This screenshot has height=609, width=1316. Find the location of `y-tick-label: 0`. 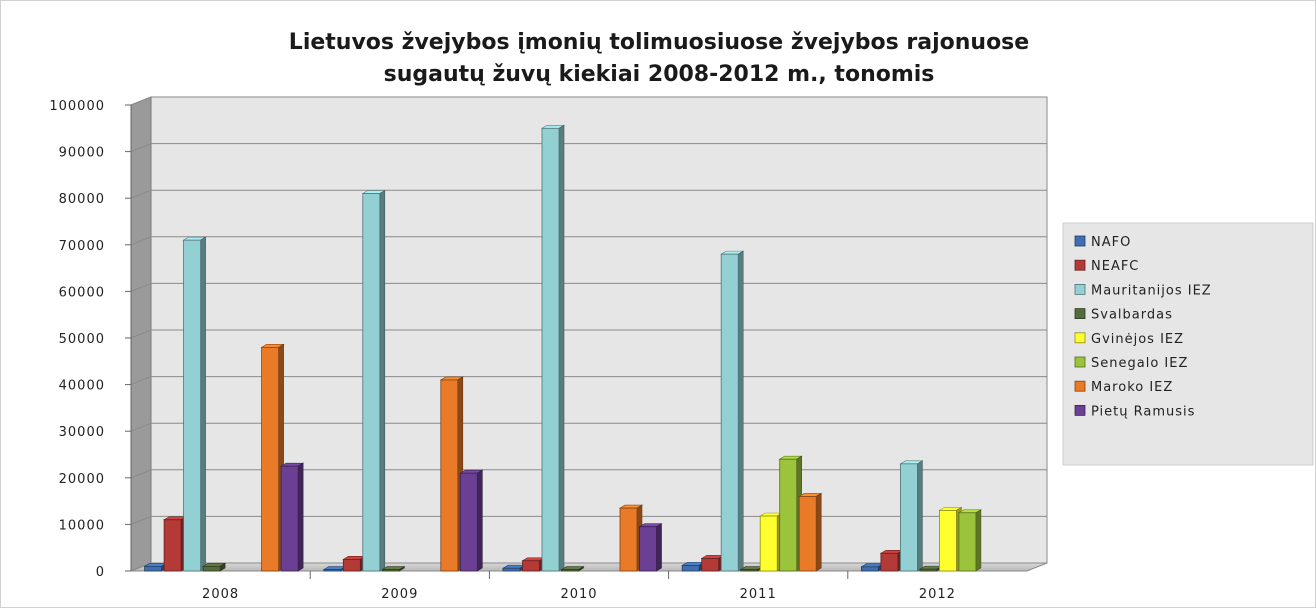

y-tick-label: 0 is located at coordinates (100, 572).